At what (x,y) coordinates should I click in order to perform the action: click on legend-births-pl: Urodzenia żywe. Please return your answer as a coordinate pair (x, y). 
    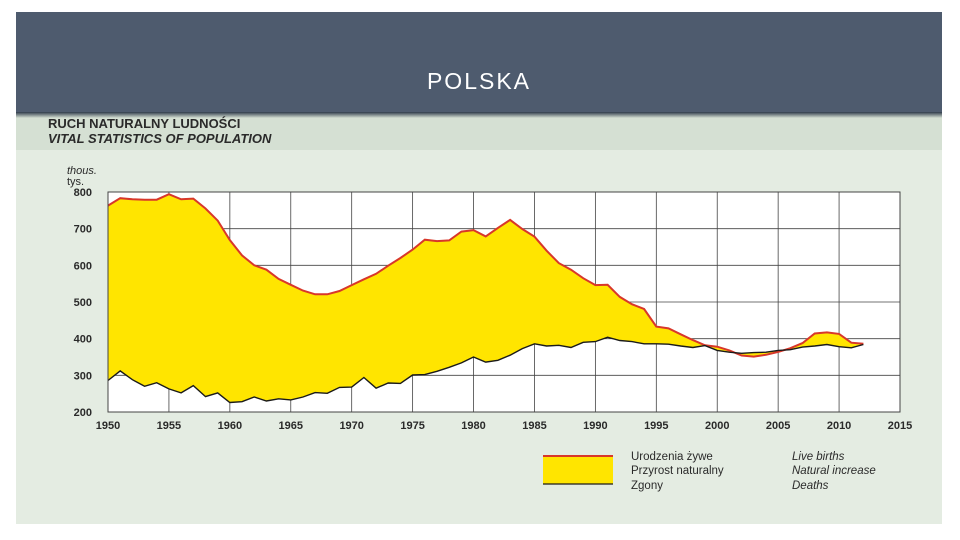
    Looking at the image, I should click on (672, 457).